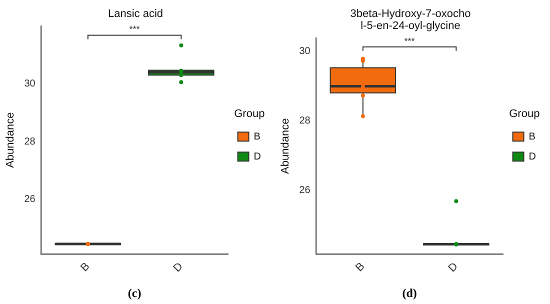  I want to click on text: (c), so click(135, 293).